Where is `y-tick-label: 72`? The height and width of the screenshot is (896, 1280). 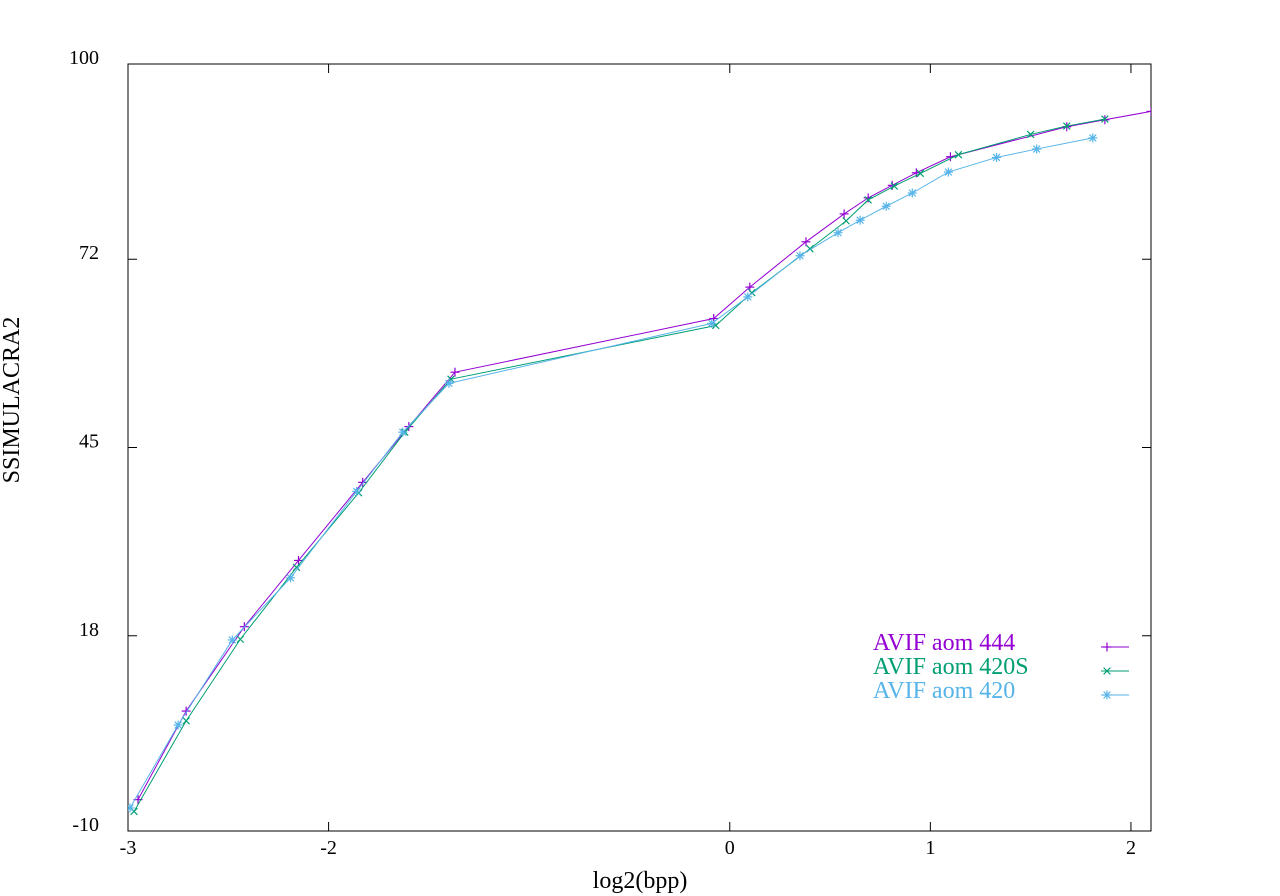
y-tick-label: 72 is located at coordinates (89, 253).